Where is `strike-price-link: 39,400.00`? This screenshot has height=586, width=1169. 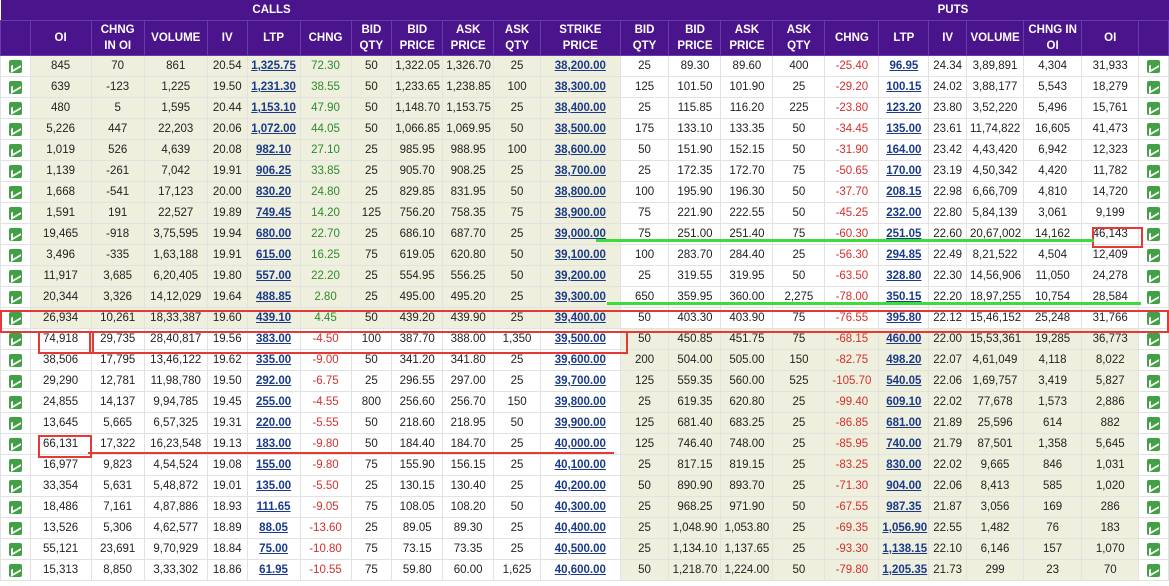 strike-price-link: 39,400.00 is located at coordinates (580, 318).